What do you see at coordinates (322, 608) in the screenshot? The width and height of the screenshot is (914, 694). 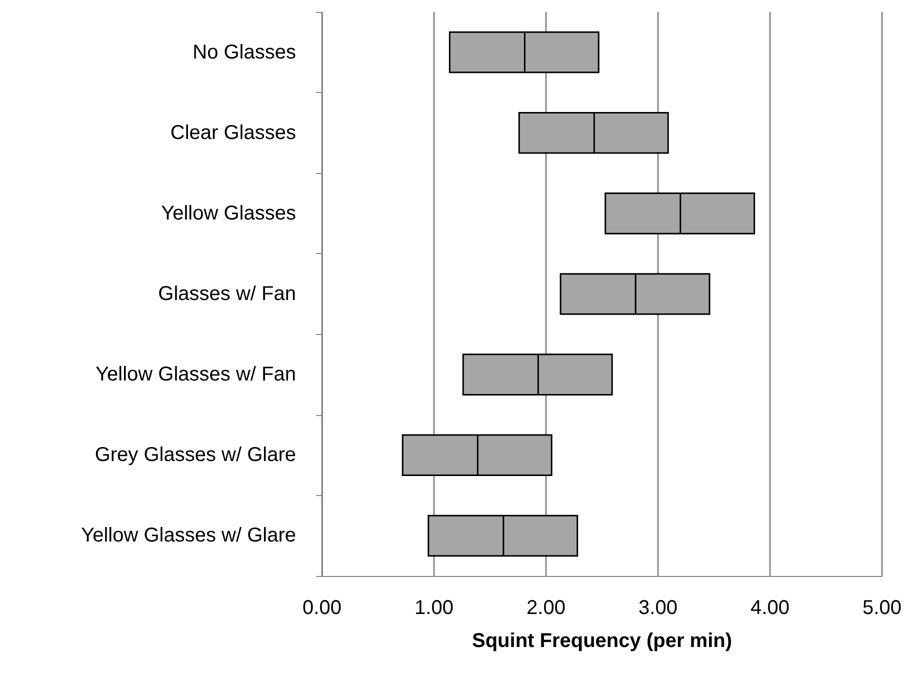 I see `x-tick-label: 0.00` at bounding box center [322, 608].